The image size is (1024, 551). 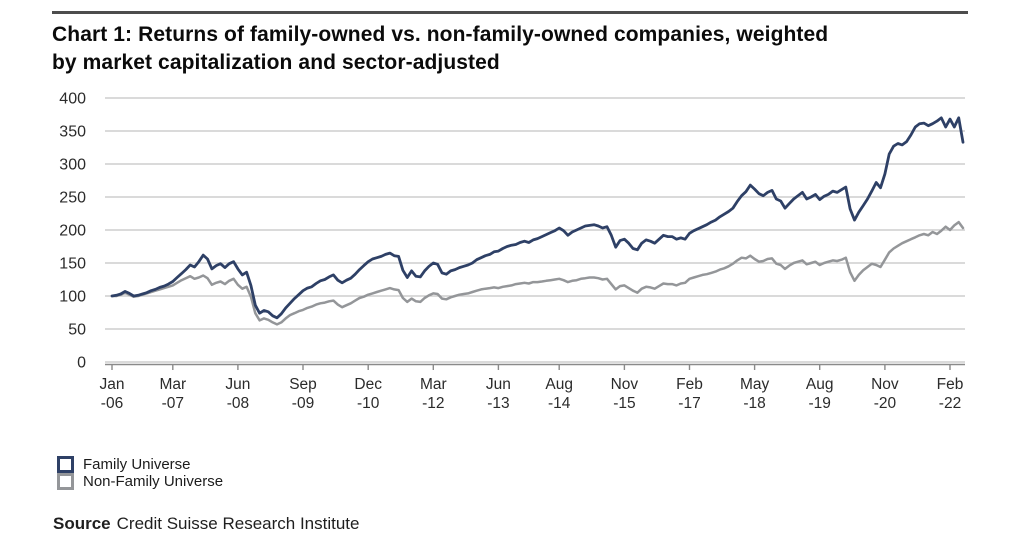 I want to click on title-rule, so click(x=510, y=12).